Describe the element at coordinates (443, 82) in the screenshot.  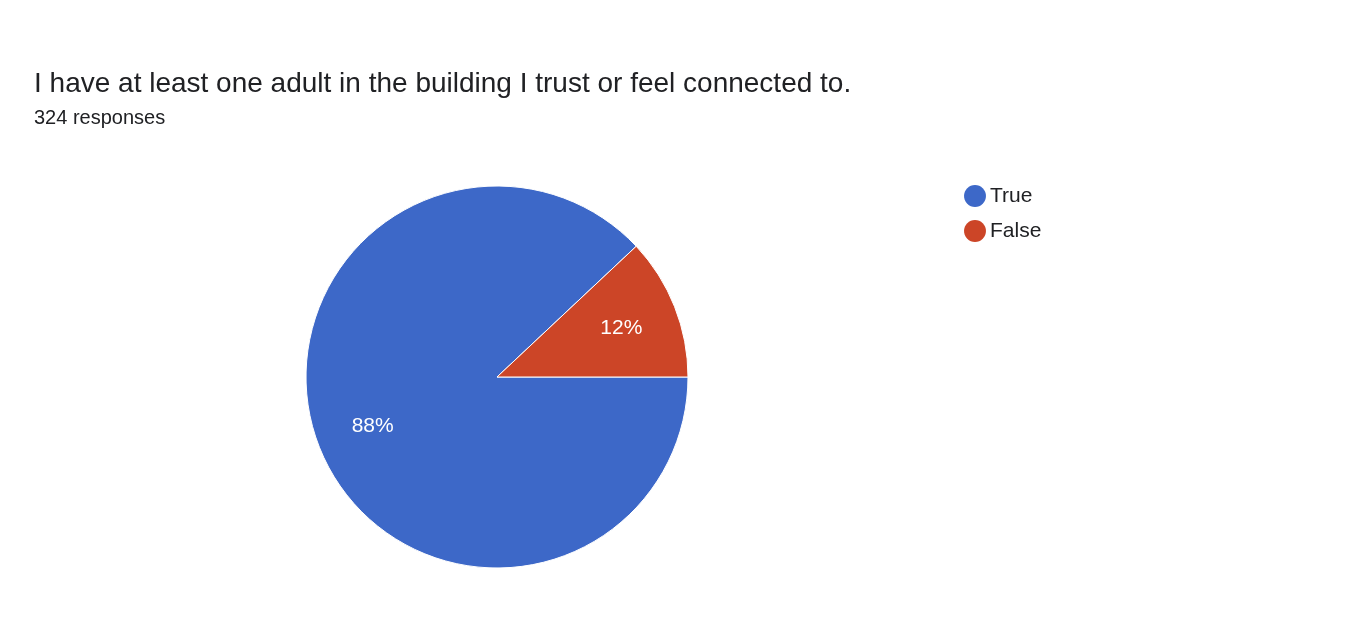
I see `chart-title: I have at least one adult in the building I trust or feel connected to.` at that location.